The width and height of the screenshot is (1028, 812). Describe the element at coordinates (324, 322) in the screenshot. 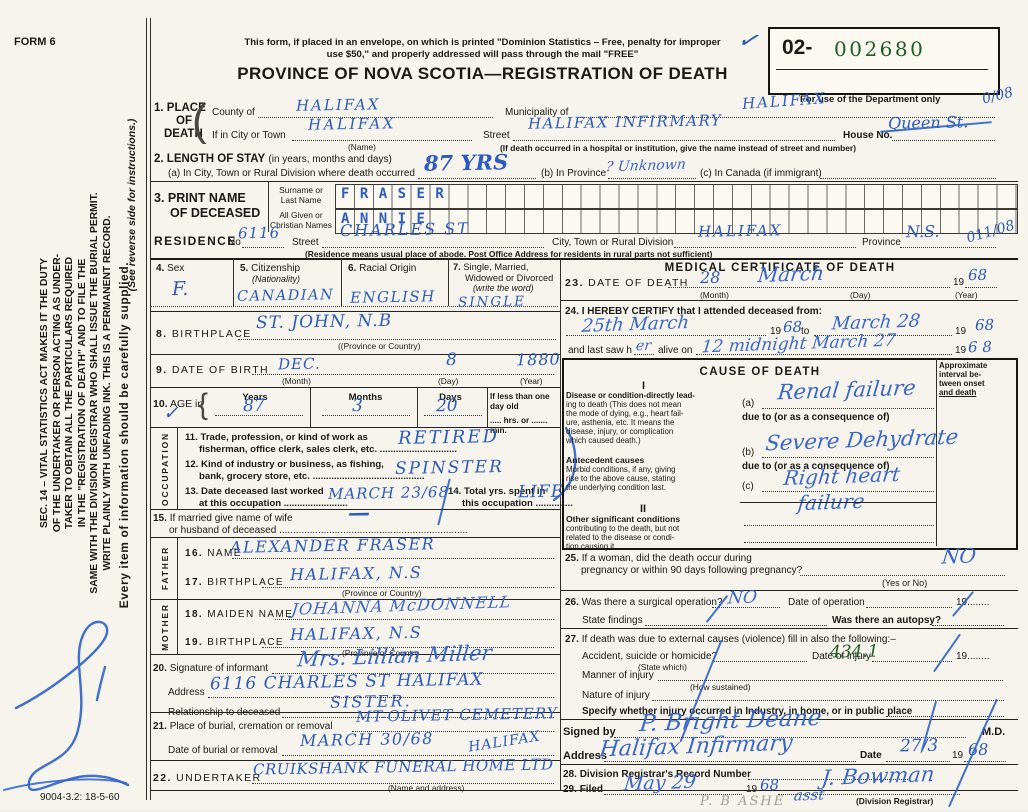

I see `birthplace-value: ST. JOHN, N.B` at that location.